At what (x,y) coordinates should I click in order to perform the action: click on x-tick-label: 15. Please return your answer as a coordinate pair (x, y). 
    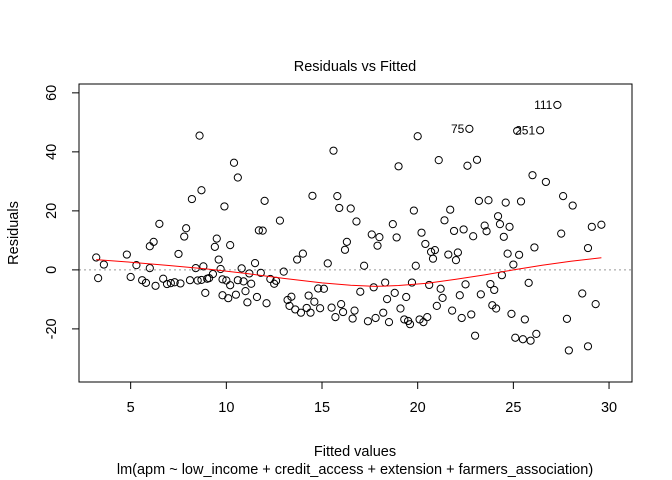
    Looking at the image, I should click on (322, 408).